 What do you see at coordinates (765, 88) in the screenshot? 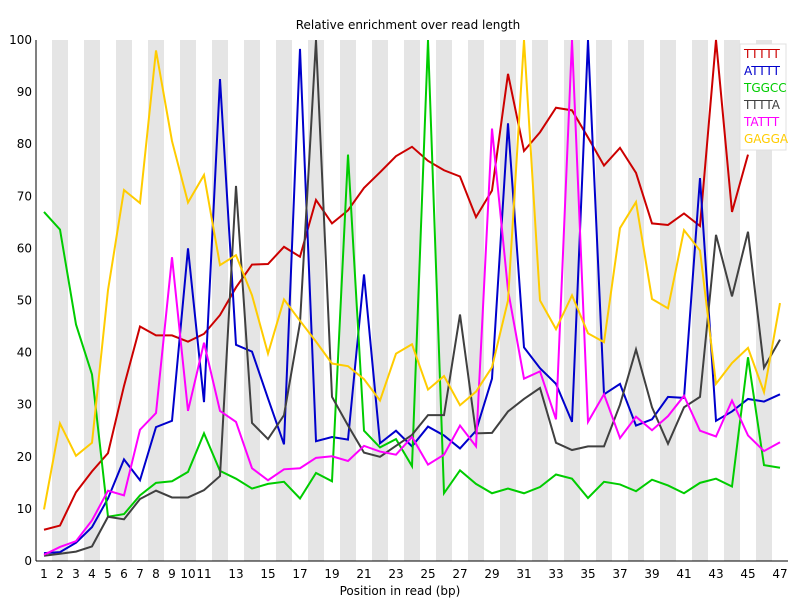
I see `legend-entry-TGGCC: TGGCC` at bounding box center [765, 88].